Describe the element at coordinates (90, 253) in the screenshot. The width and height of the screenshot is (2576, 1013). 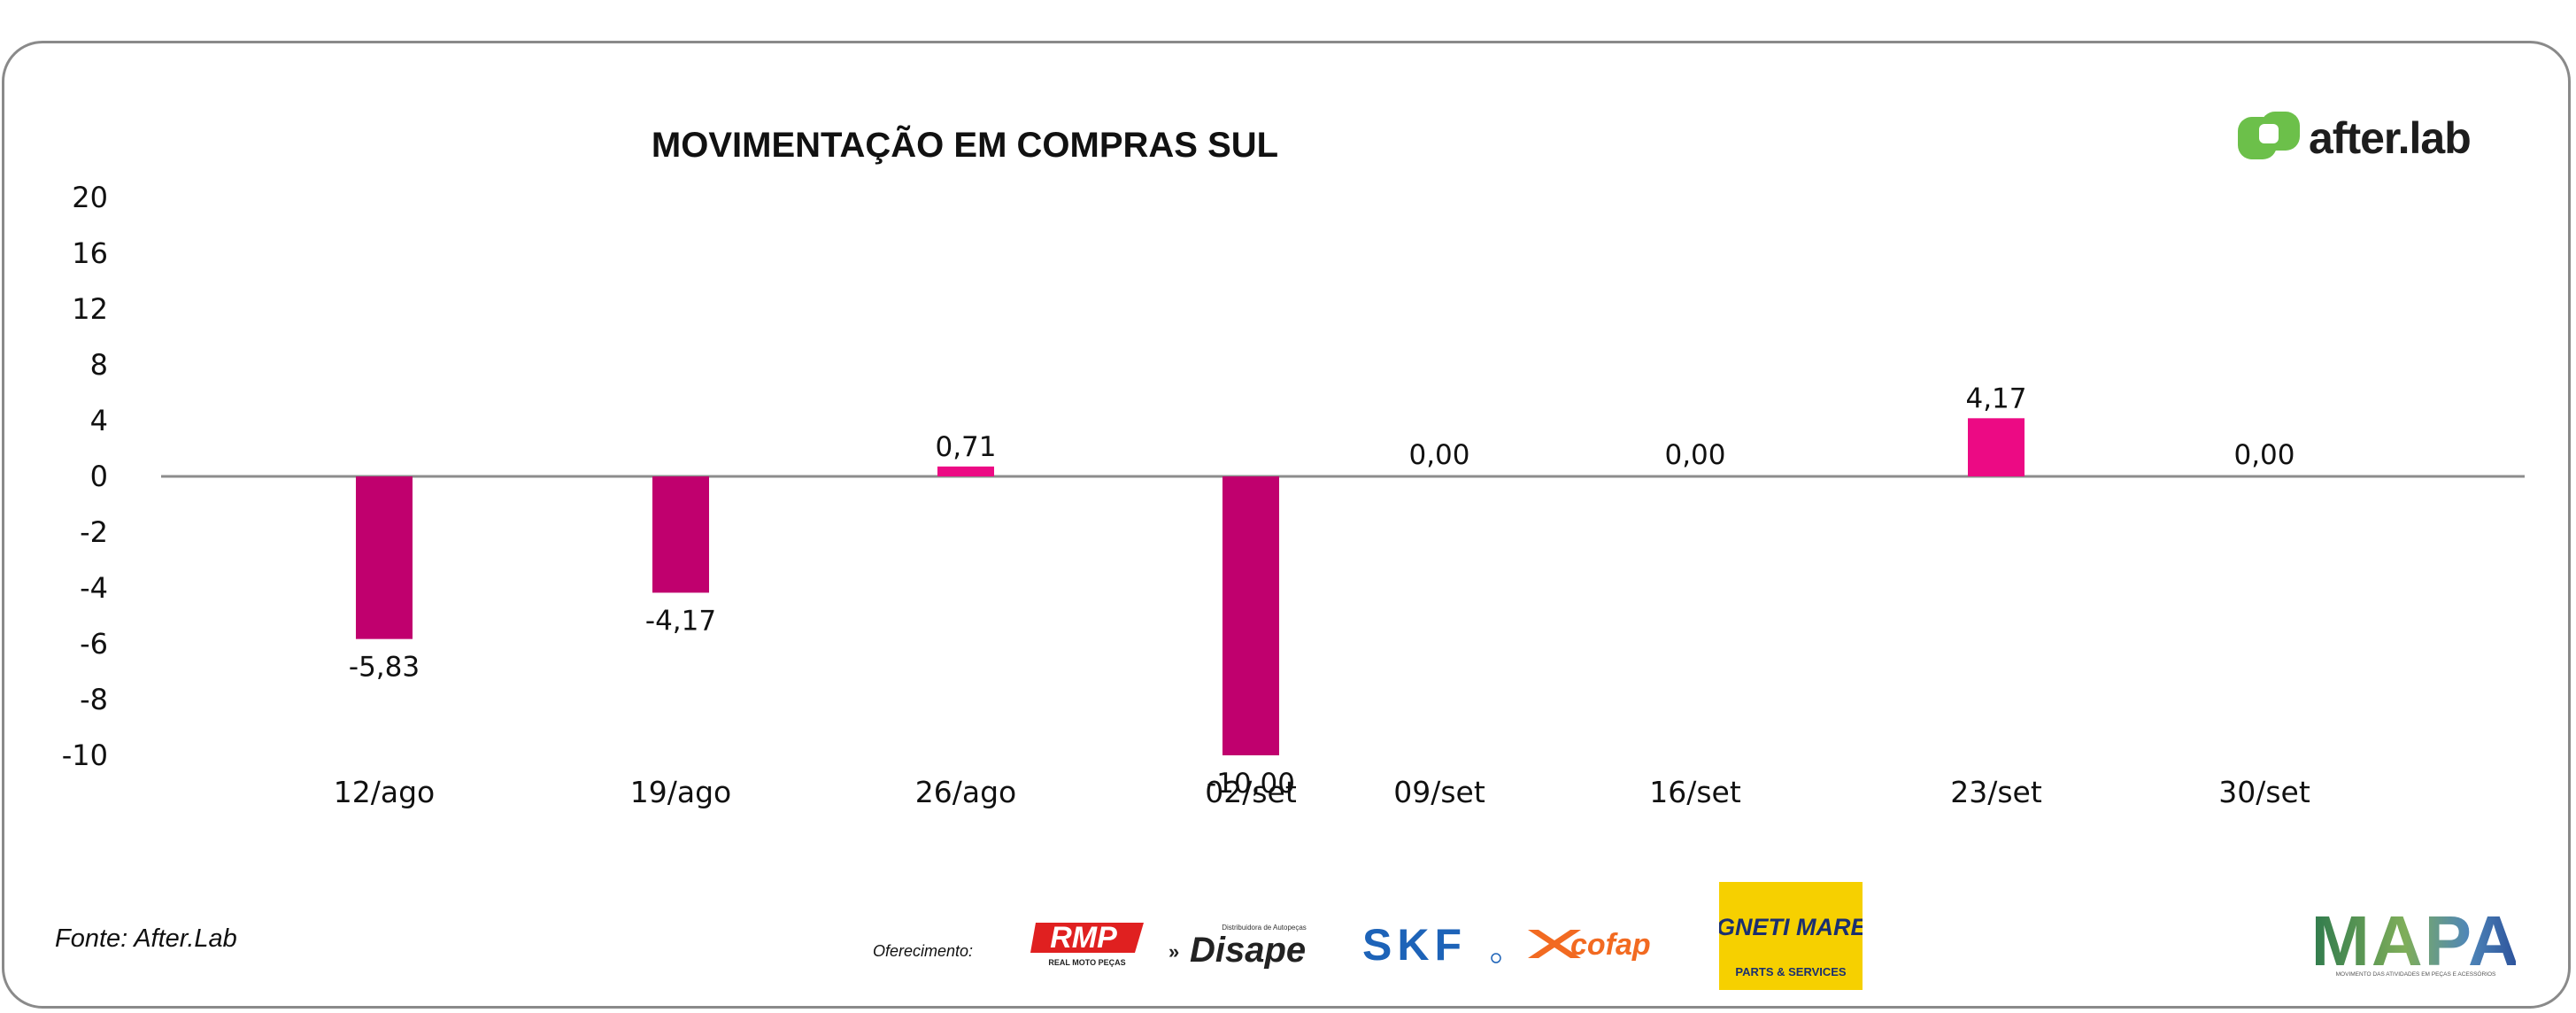
I see `y-tick-label: 16` at that location.